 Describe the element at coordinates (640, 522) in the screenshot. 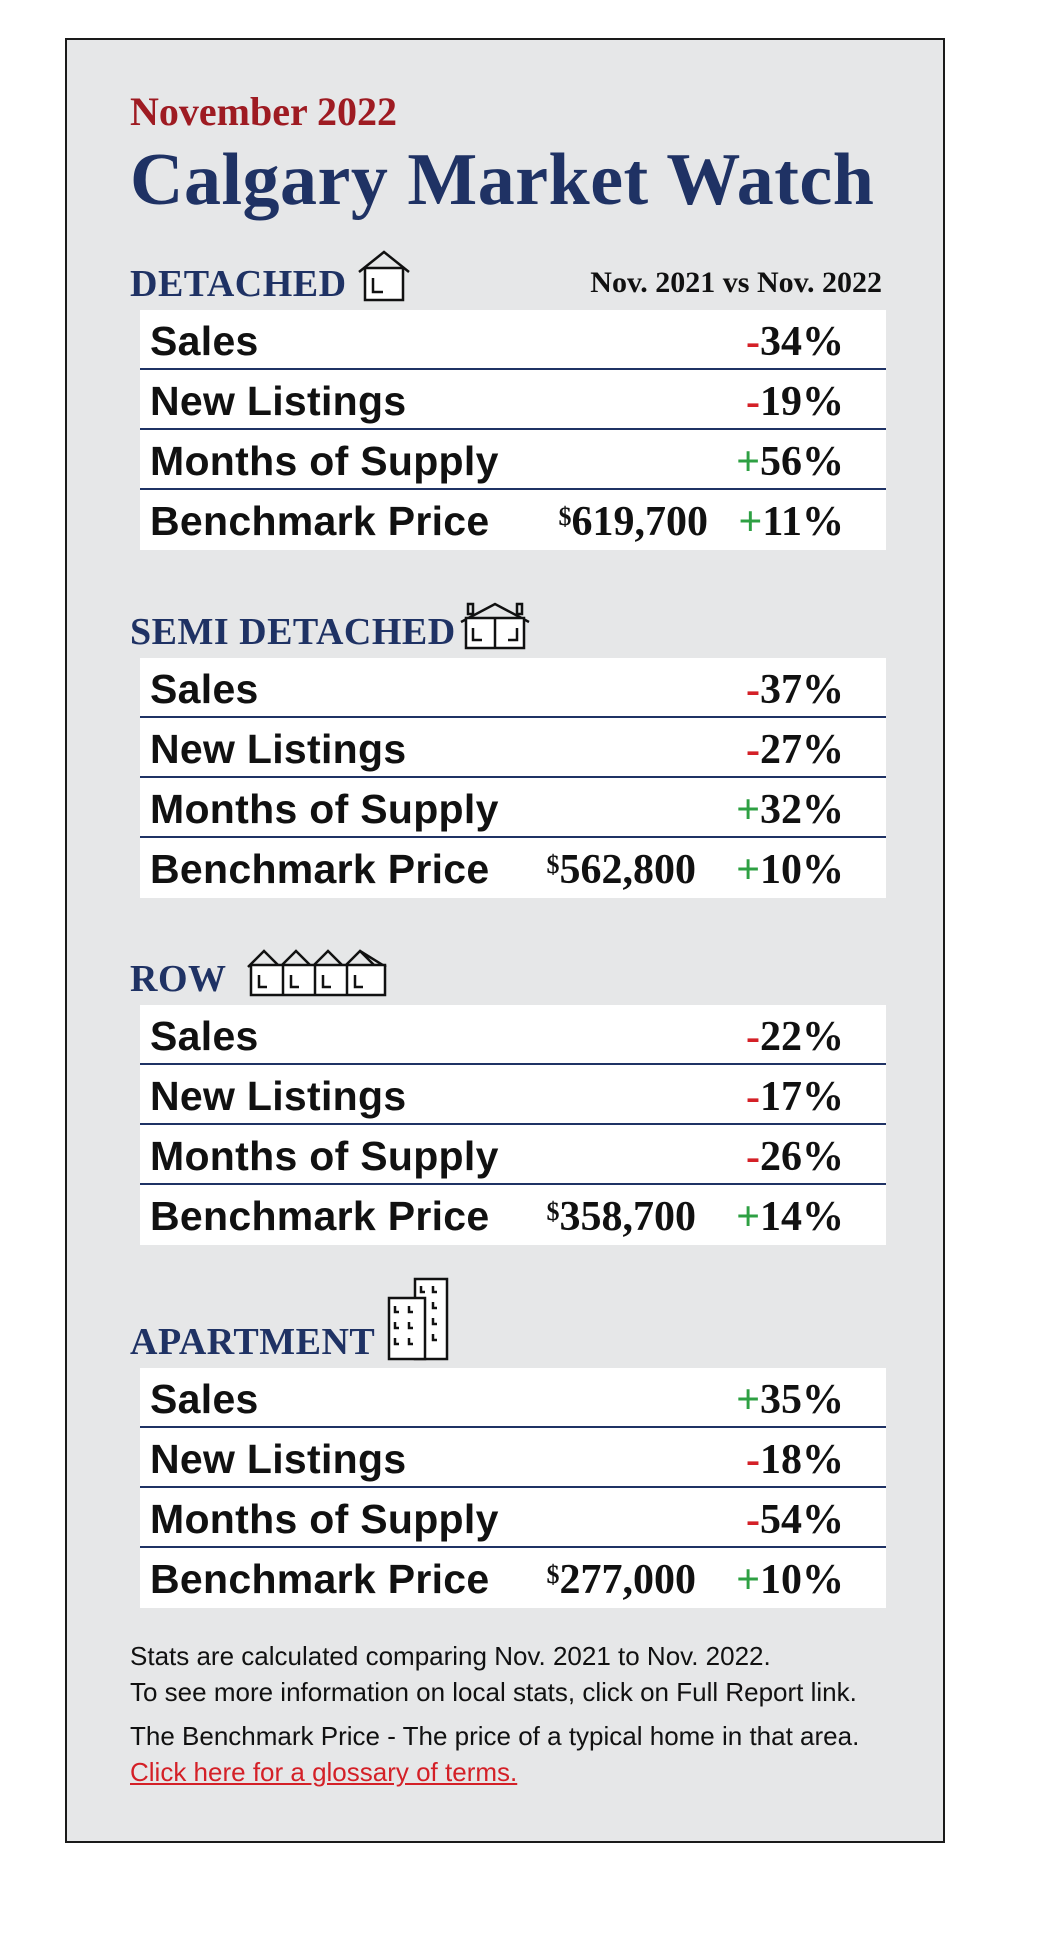

I see `price-value: 619,700` at that location.